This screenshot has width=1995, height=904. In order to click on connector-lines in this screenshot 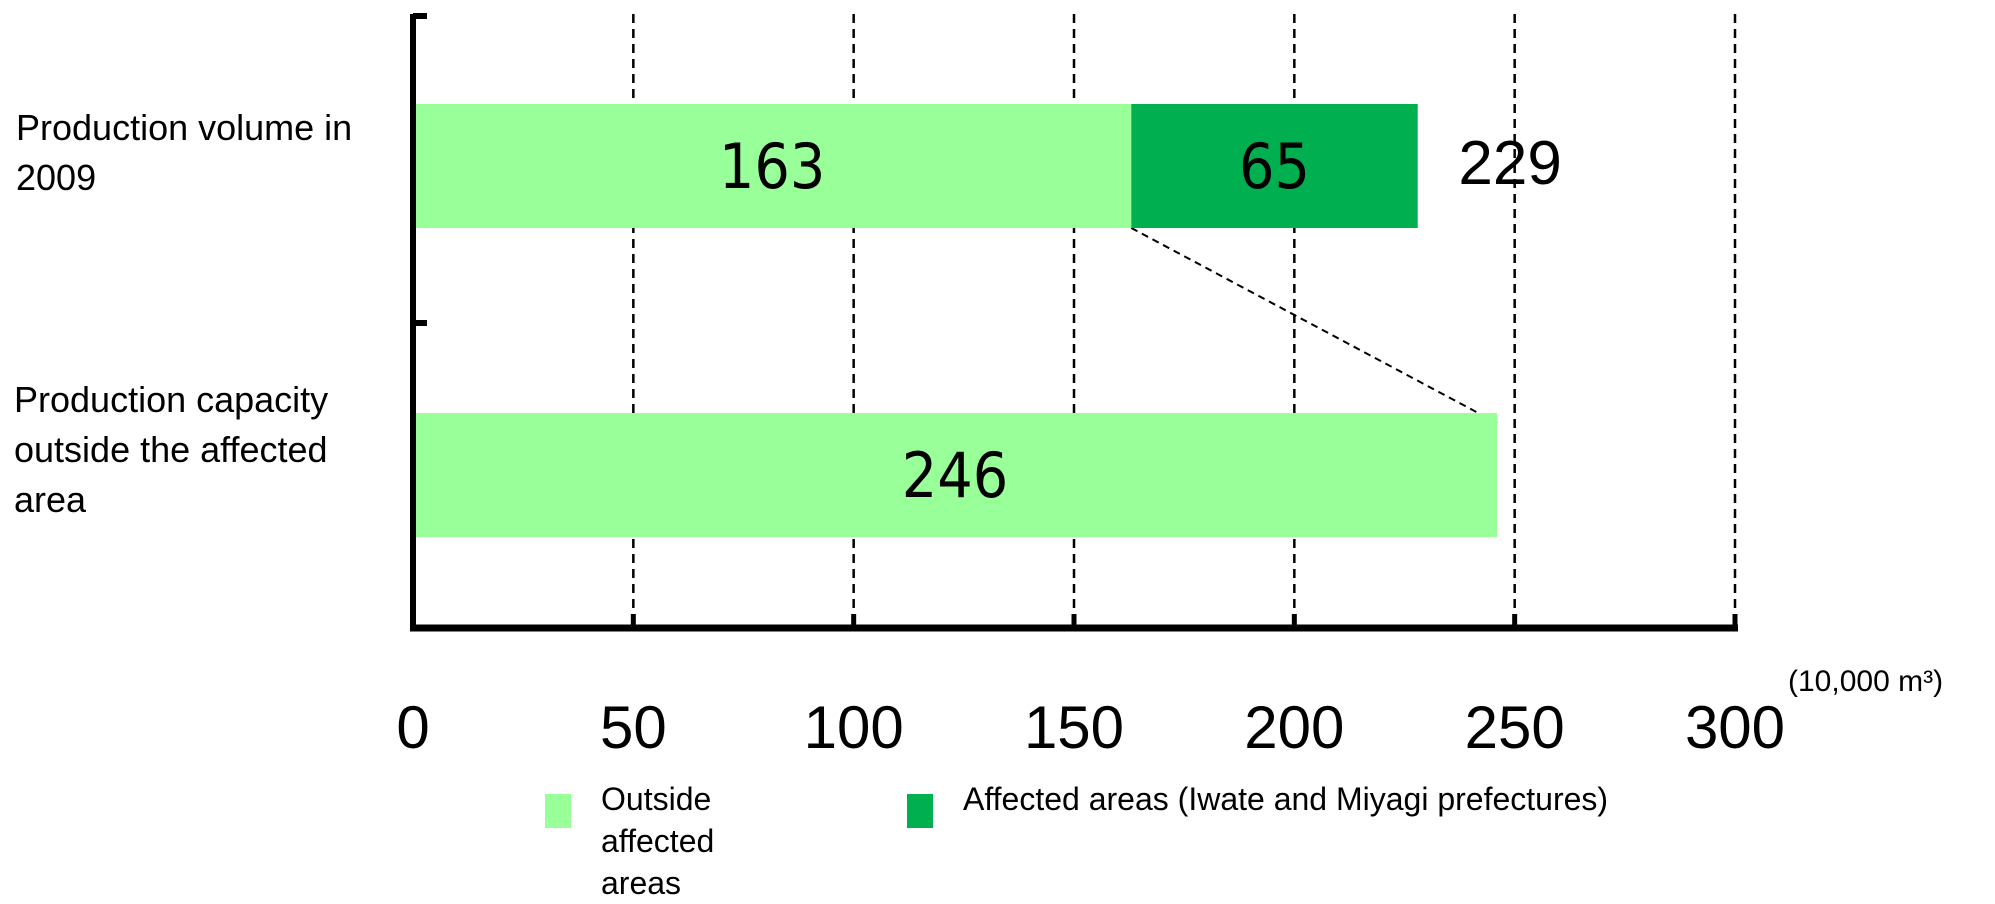, I will do `click(1314, 325)`.